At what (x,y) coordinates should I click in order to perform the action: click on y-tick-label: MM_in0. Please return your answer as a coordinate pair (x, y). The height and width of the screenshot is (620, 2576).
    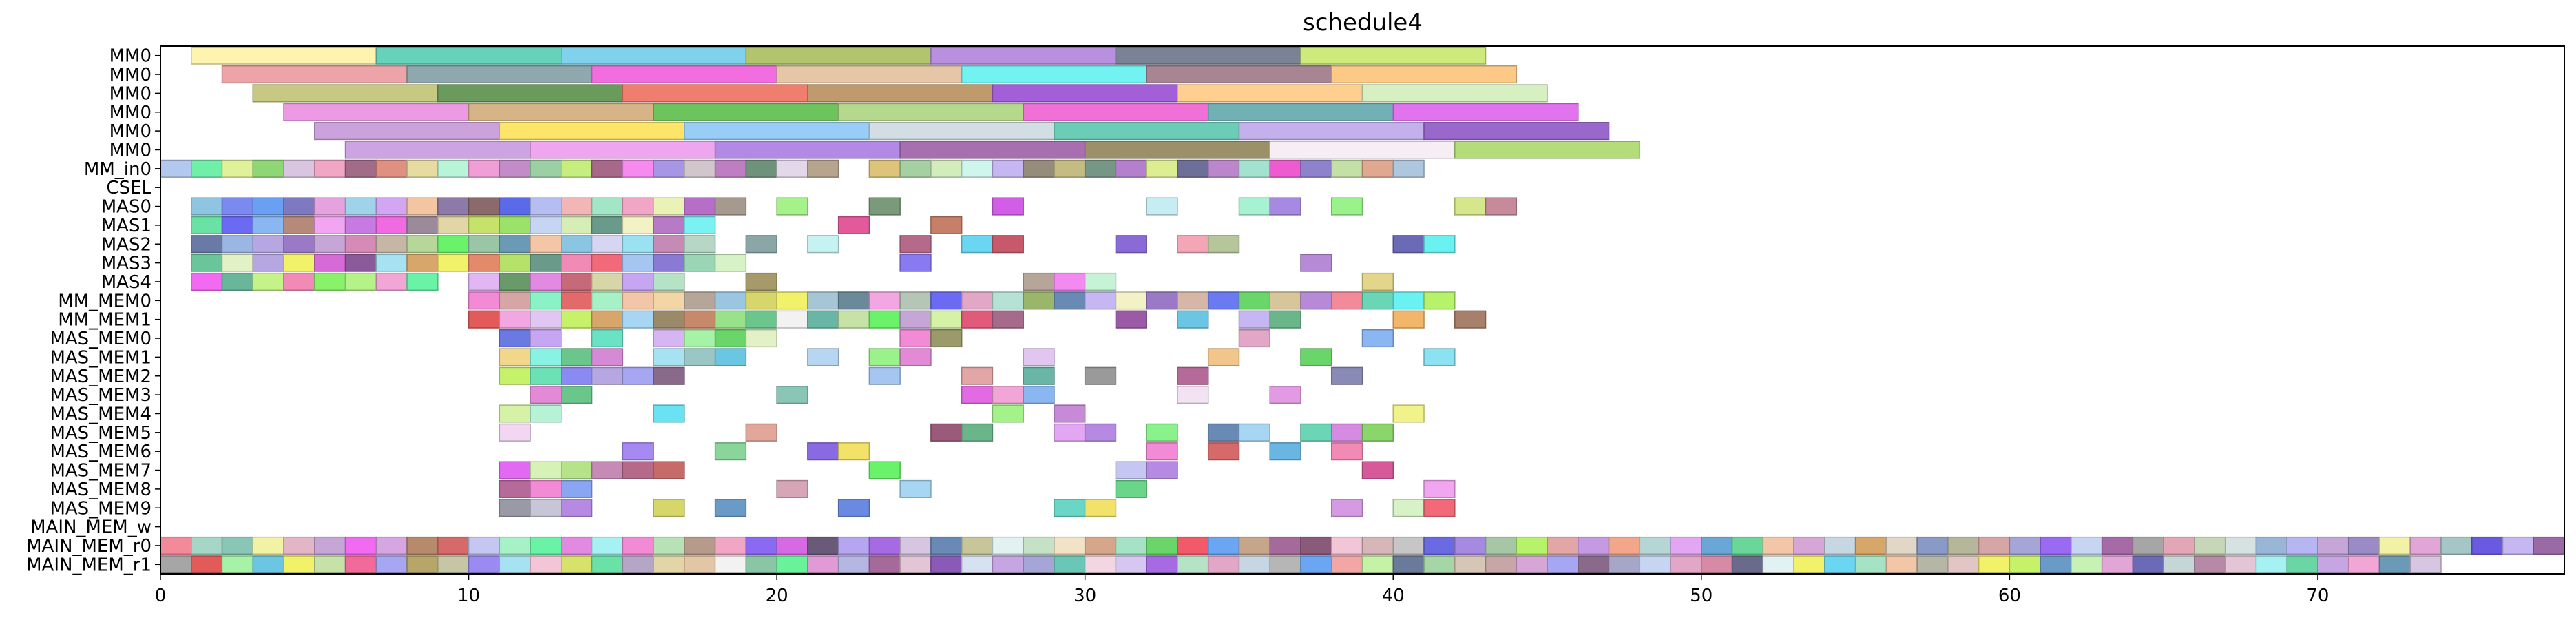
    Looking at the image, I should click on (117, 169).